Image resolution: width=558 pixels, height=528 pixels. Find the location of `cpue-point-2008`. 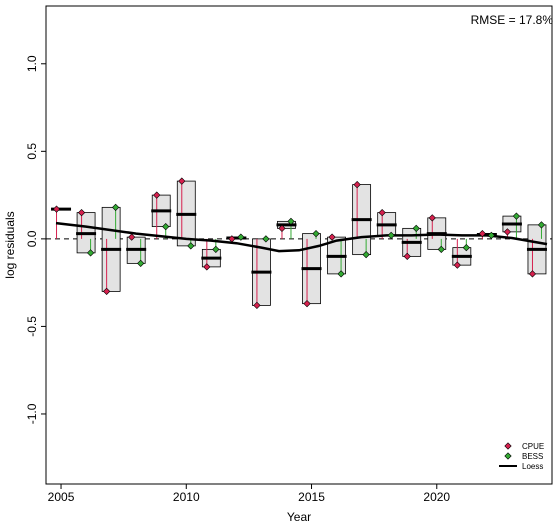

cpue-point-2008 is located at coordinates (132, 237).